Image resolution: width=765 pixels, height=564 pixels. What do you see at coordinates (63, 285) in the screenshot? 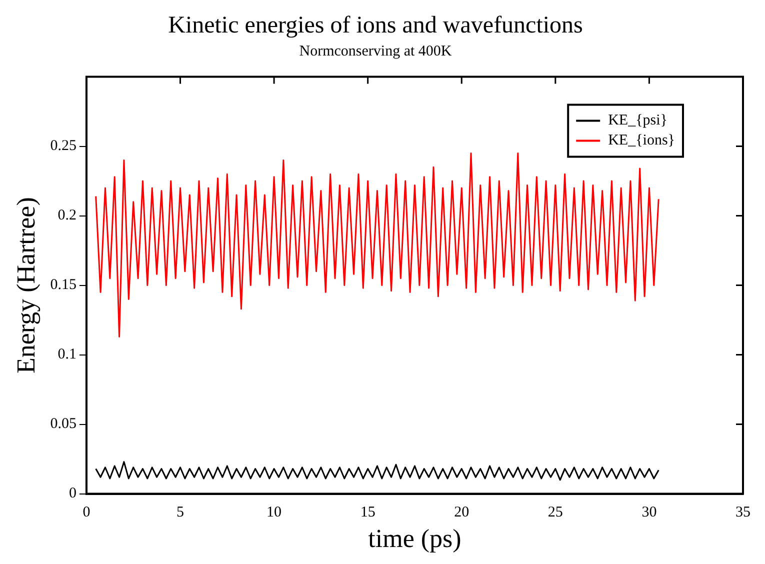
I see `y-tick-label: 0.15` at bounding box center [63, 285].